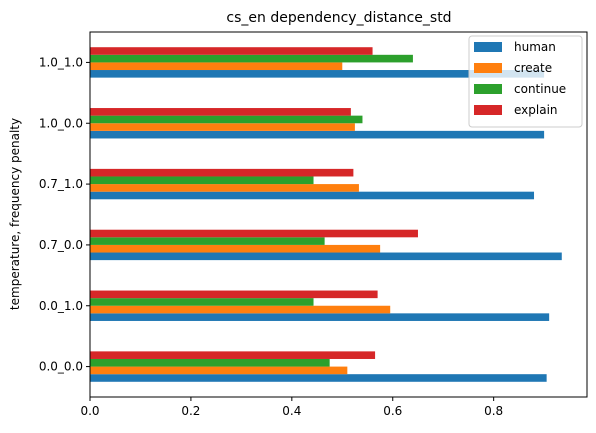 The width and height of the screenshot is (596, 433). I want to click on legend: human create continue explain, so click(525, 81).